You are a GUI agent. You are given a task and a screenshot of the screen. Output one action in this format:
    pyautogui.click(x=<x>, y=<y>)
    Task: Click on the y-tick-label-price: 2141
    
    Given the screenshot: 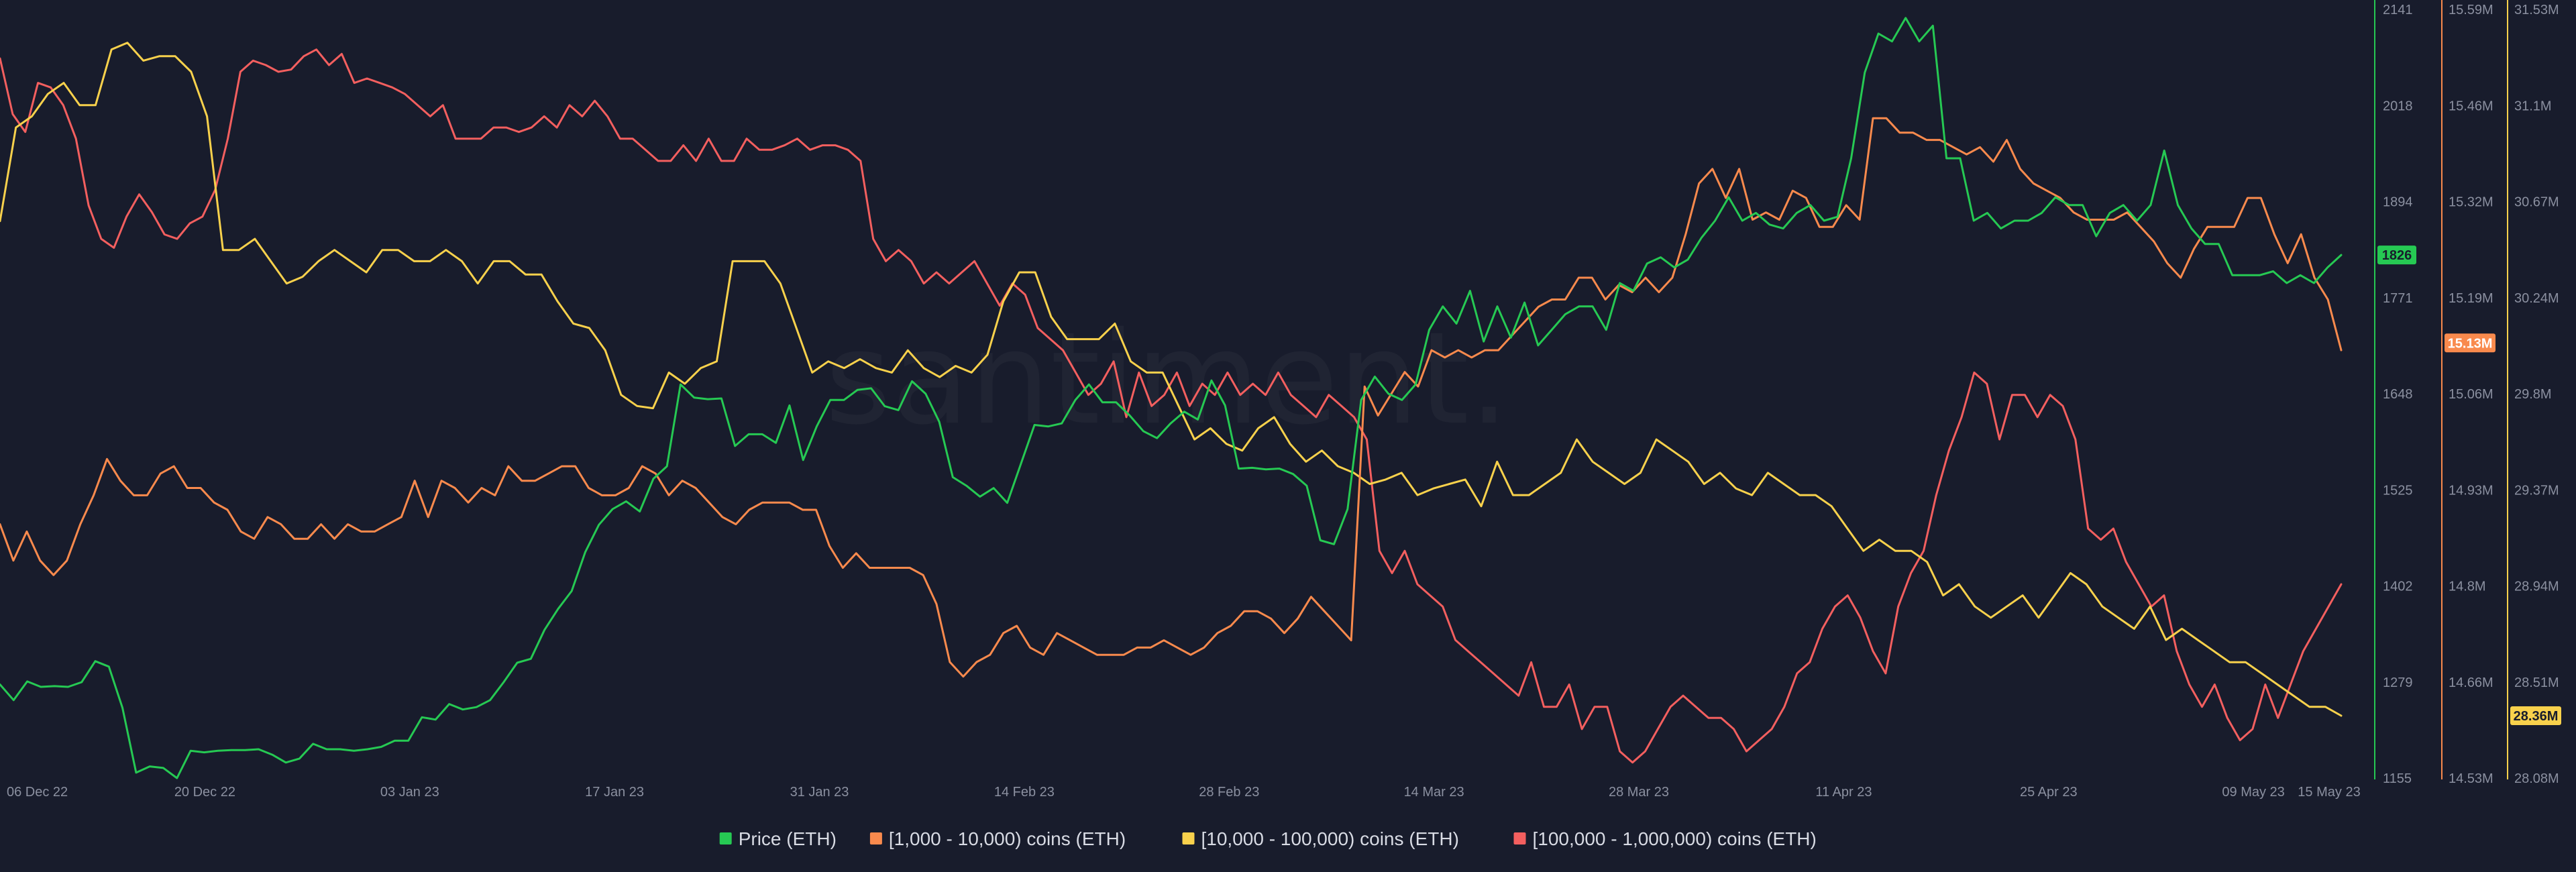 What is the action you would take?
    pyautogui.click(x=2398, y=10)
    